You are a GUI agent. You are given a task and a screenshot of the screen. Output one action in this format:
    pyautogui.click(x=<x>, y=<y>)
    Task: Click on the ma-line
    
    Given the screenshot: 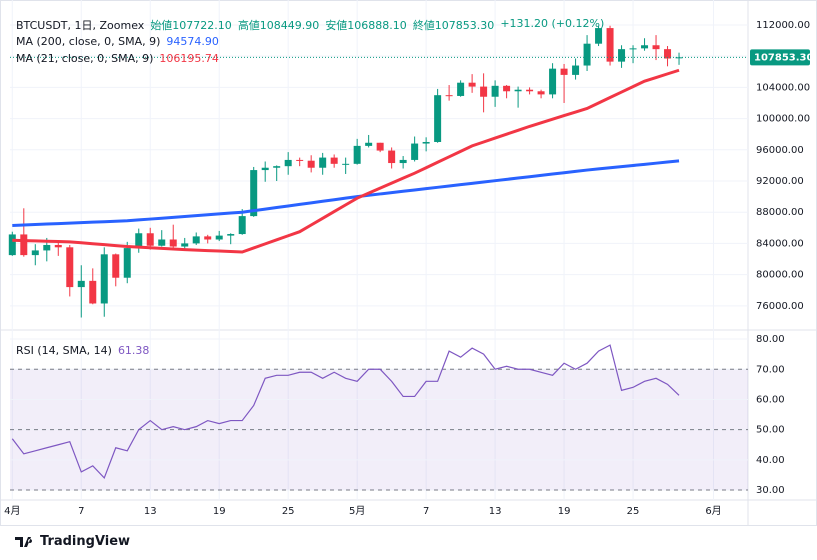 What is the action you would take?
    pyautogui.click(x=346, y=193)
    